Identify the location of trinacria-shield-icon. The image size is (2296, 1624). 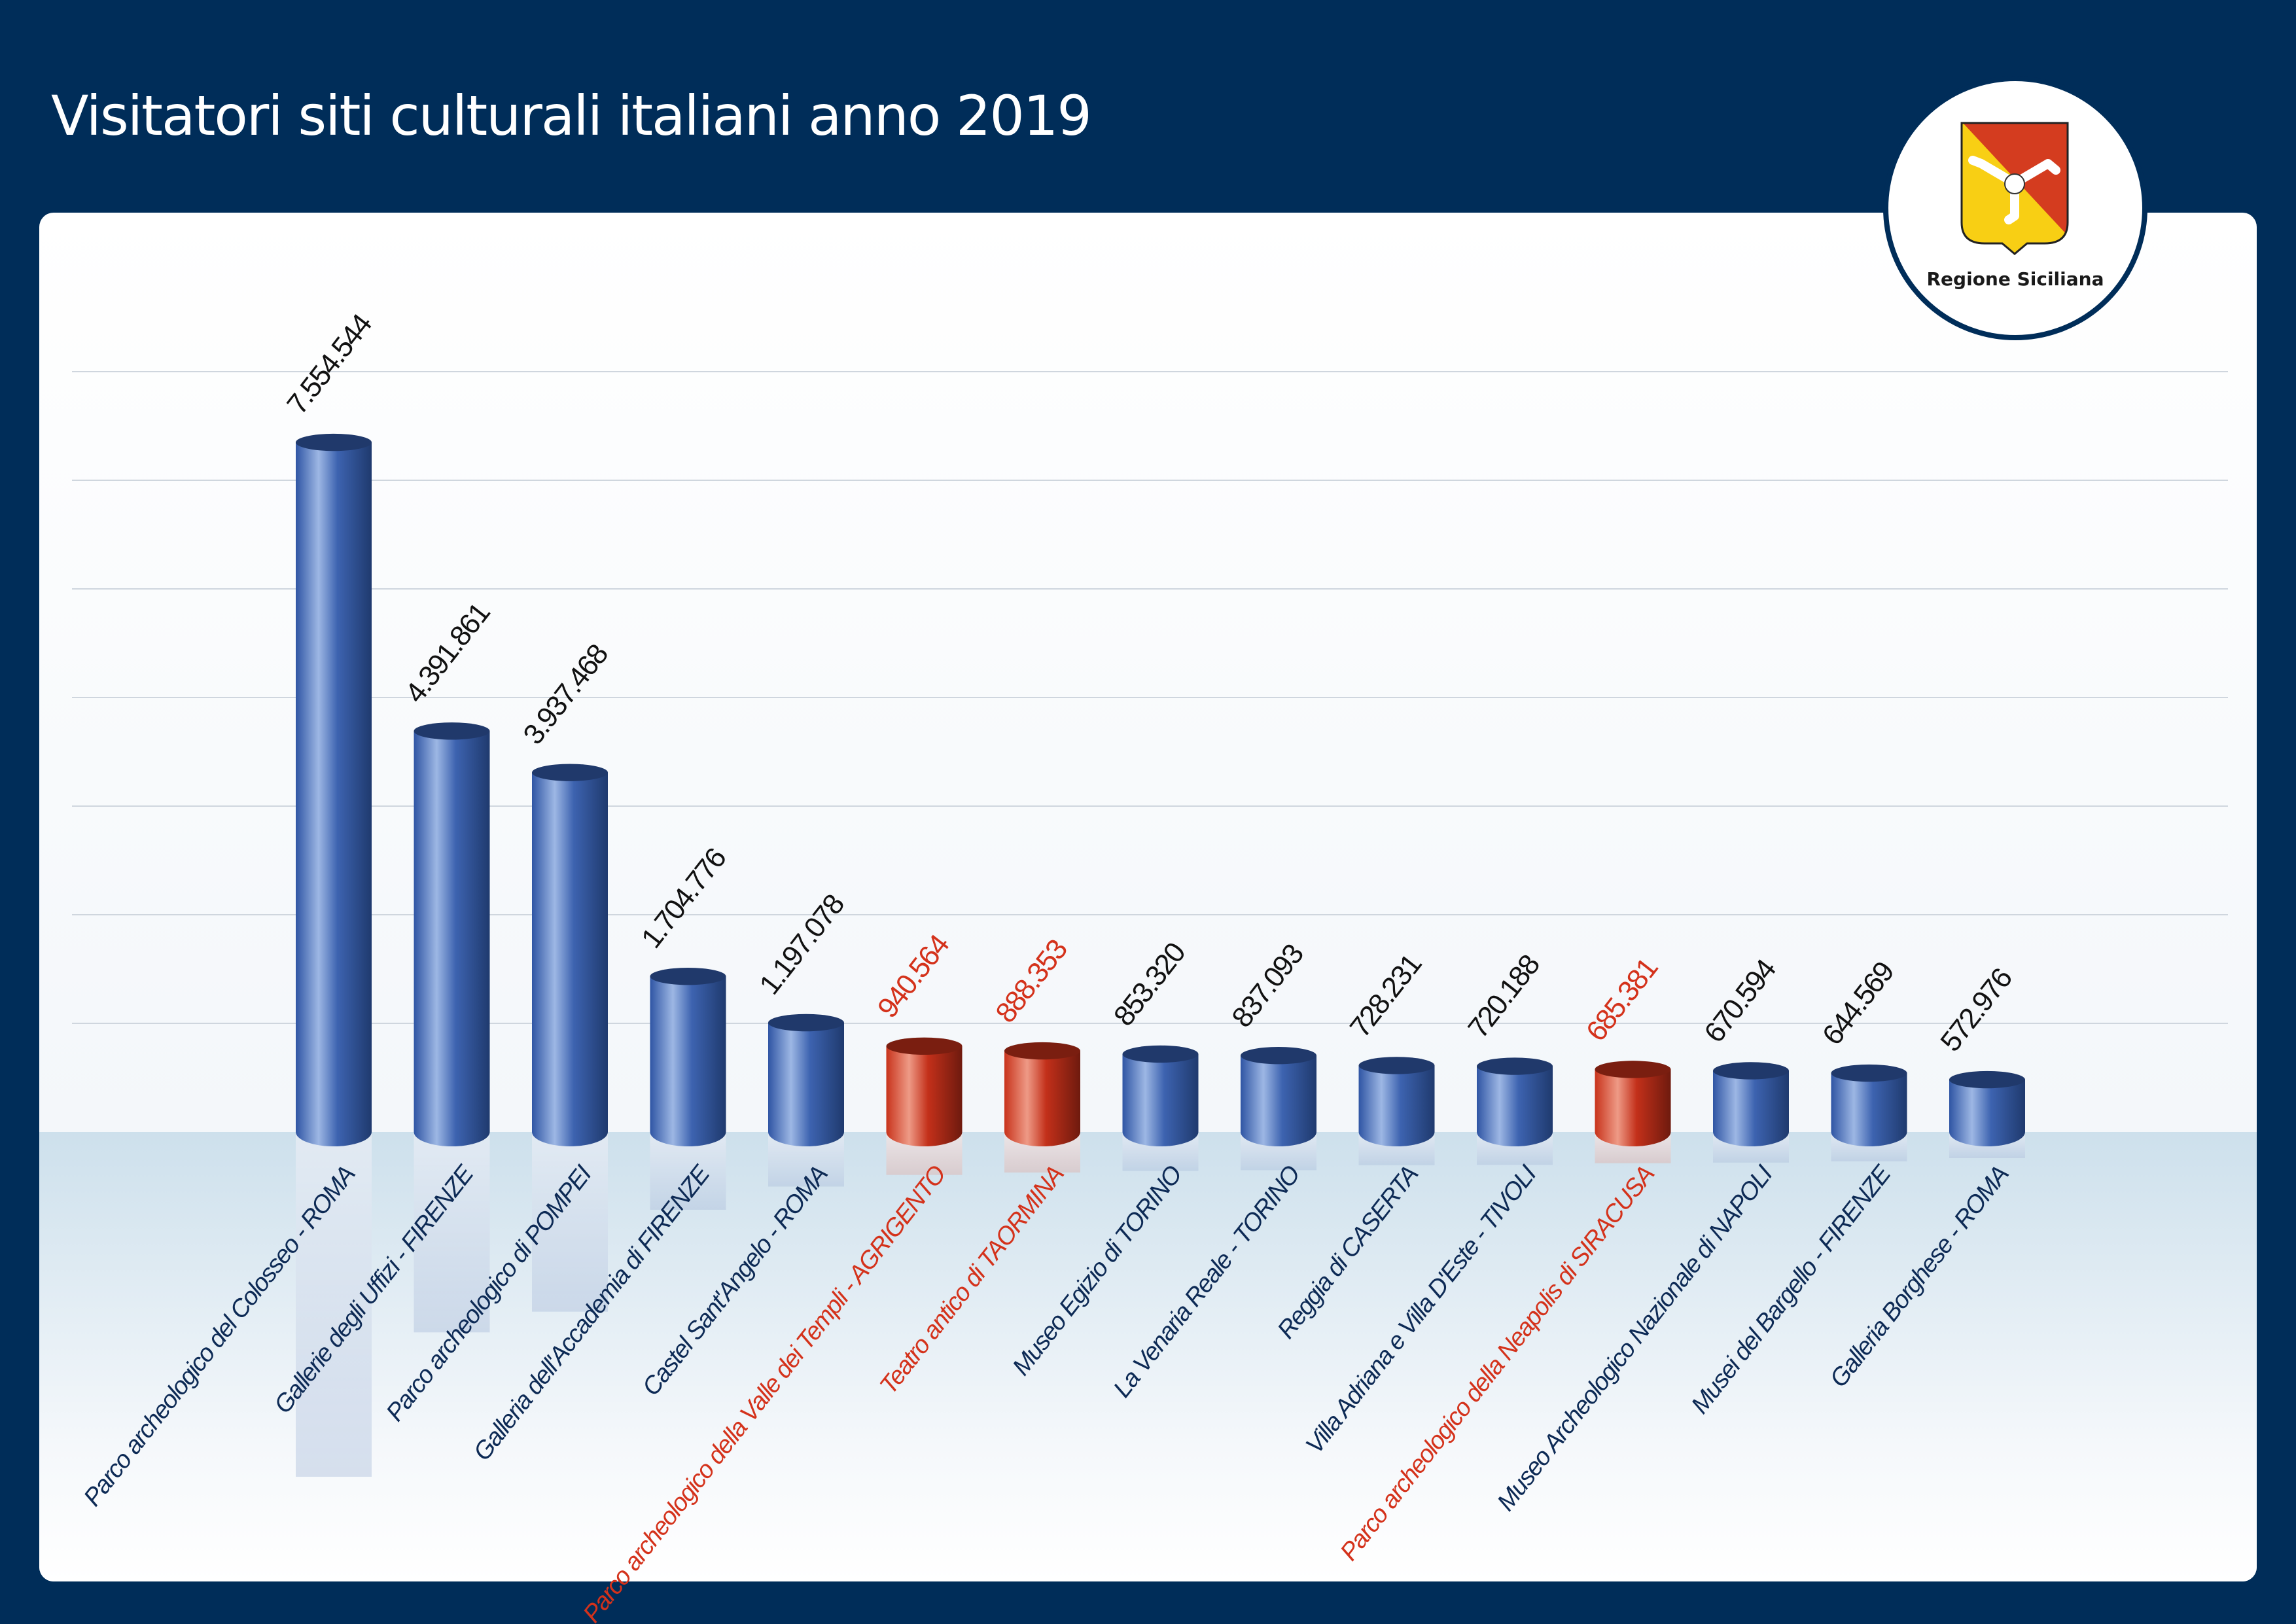
(2015, 188).